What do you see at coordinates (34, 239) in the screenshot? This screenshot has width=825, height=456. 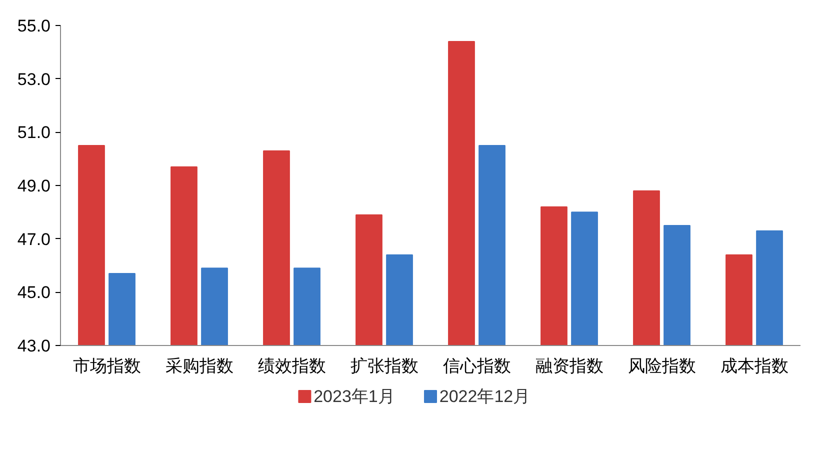 I see `y-tick-label: 47.0` at bounding box center [34, 239].